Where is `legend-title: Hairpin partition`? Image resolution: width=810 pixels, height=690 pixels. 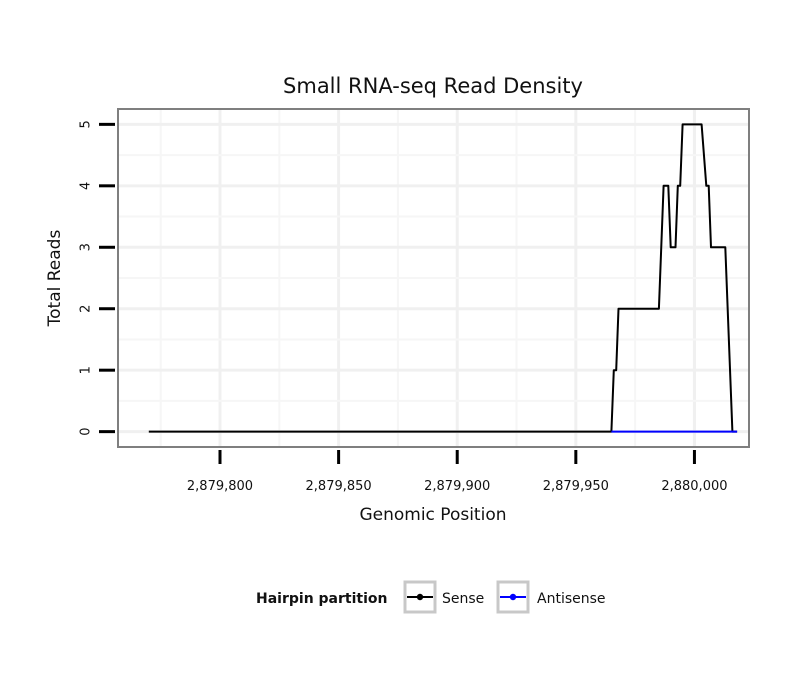 legend-title: Hairpin partition is located at coordinates (321, 599).